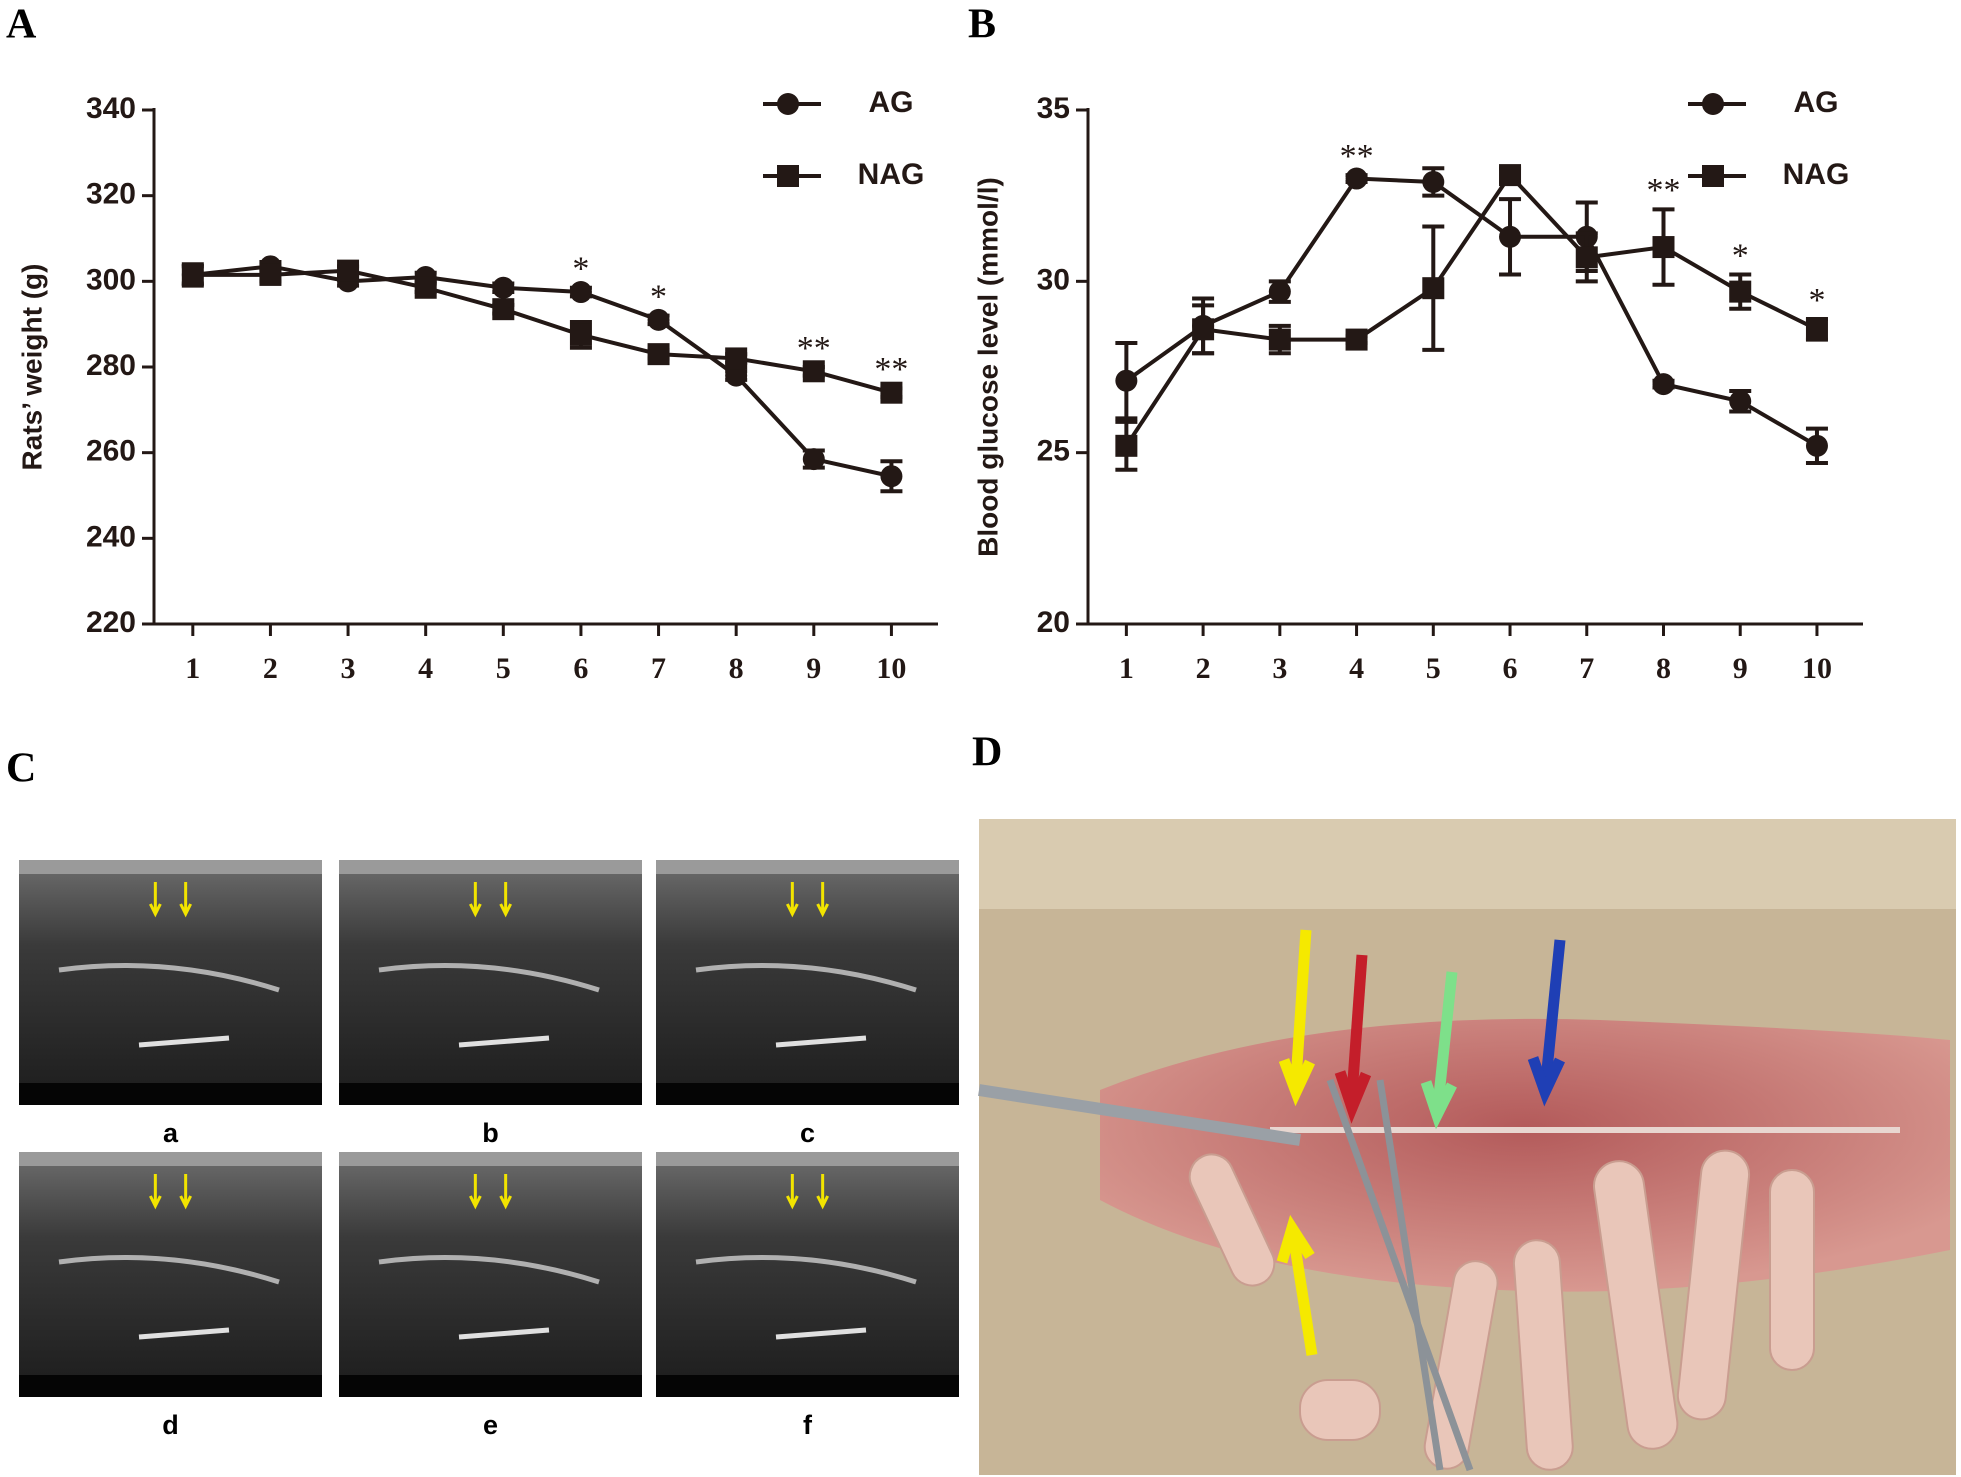  Describe the element at coordinates (425, 668) in the screenshot. I see `x-tick-label: 4` at that location.